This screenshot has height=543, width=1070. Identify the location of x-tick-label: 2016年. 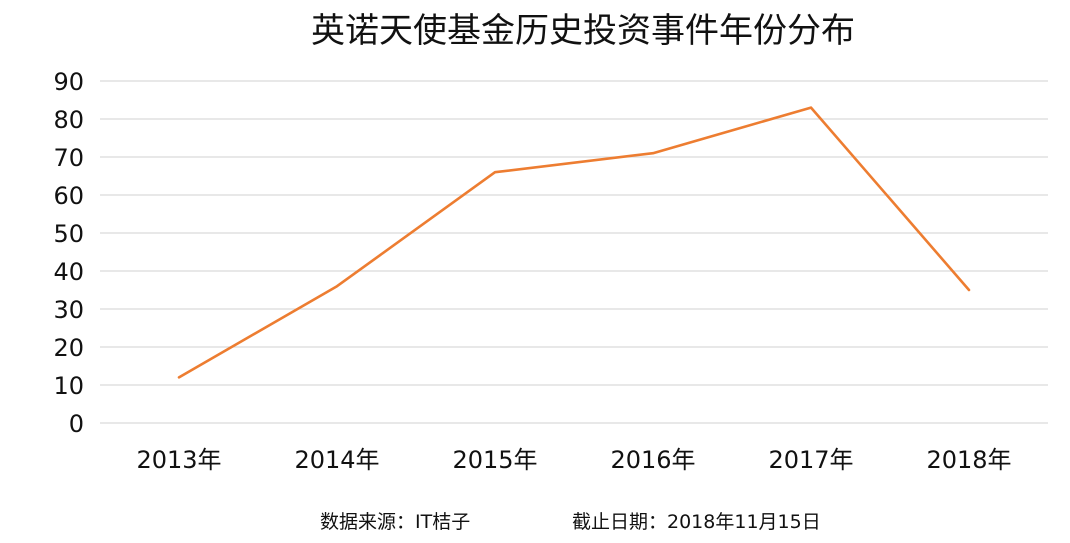
(652, 460).